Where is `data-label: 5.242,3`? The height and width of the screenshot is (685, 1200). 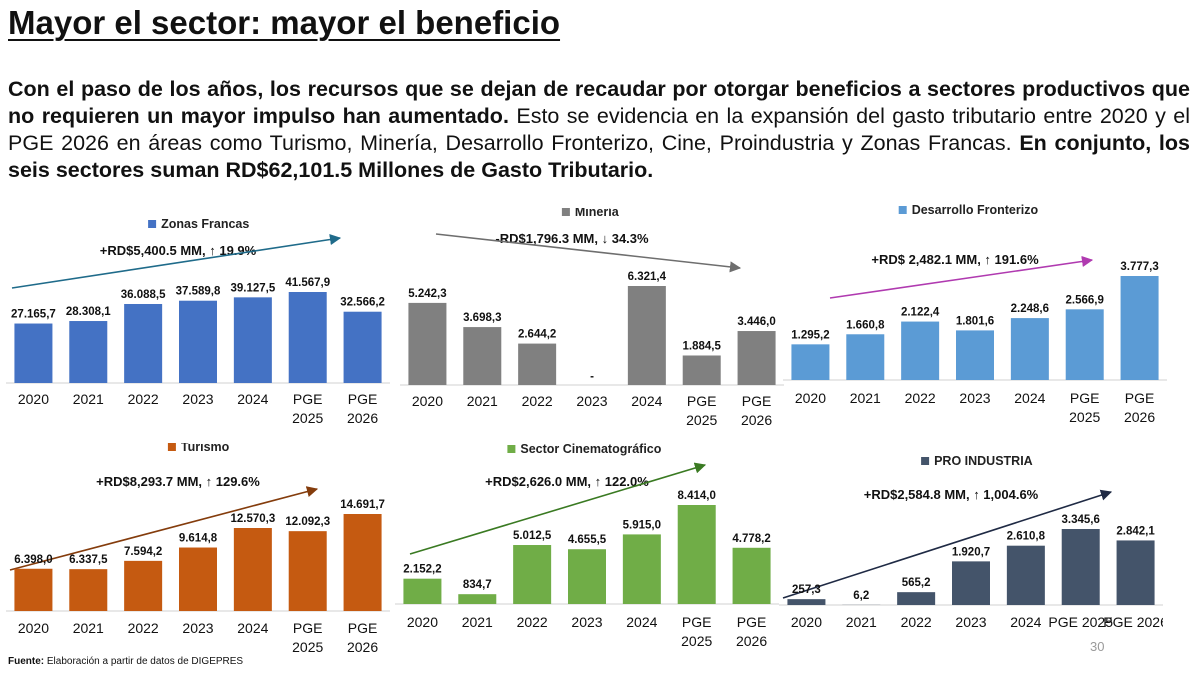 data-label: 5.242,3 is located at coordinates (427, 294).